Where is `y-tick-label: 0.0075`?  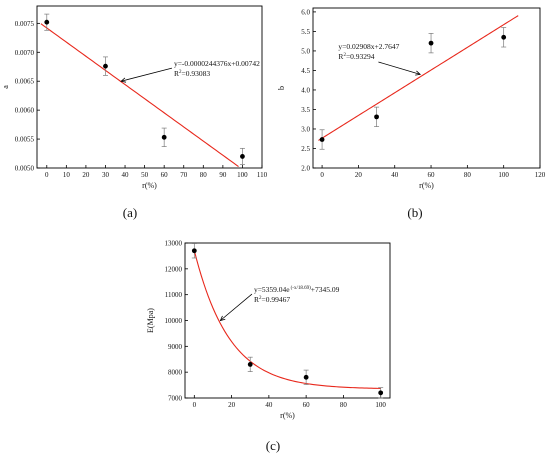 y-tick-label: 0.0075 is located at coordinates (25, 24).